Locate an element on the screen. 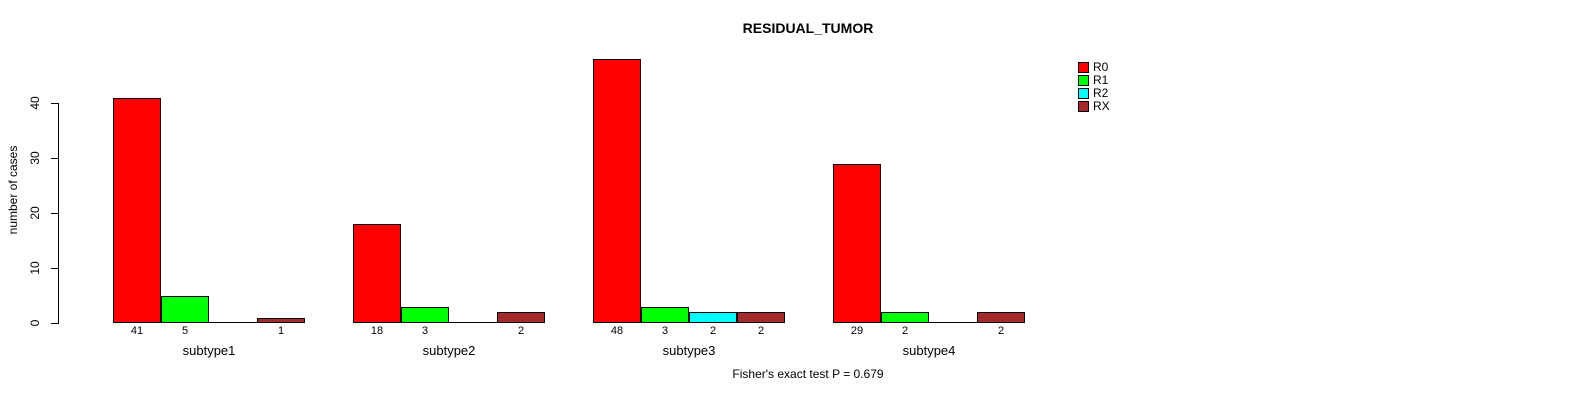 The width and height of the screenshot is (1590, 400). y-axis-tick-label: 30 is located at coordinates (35, 158).